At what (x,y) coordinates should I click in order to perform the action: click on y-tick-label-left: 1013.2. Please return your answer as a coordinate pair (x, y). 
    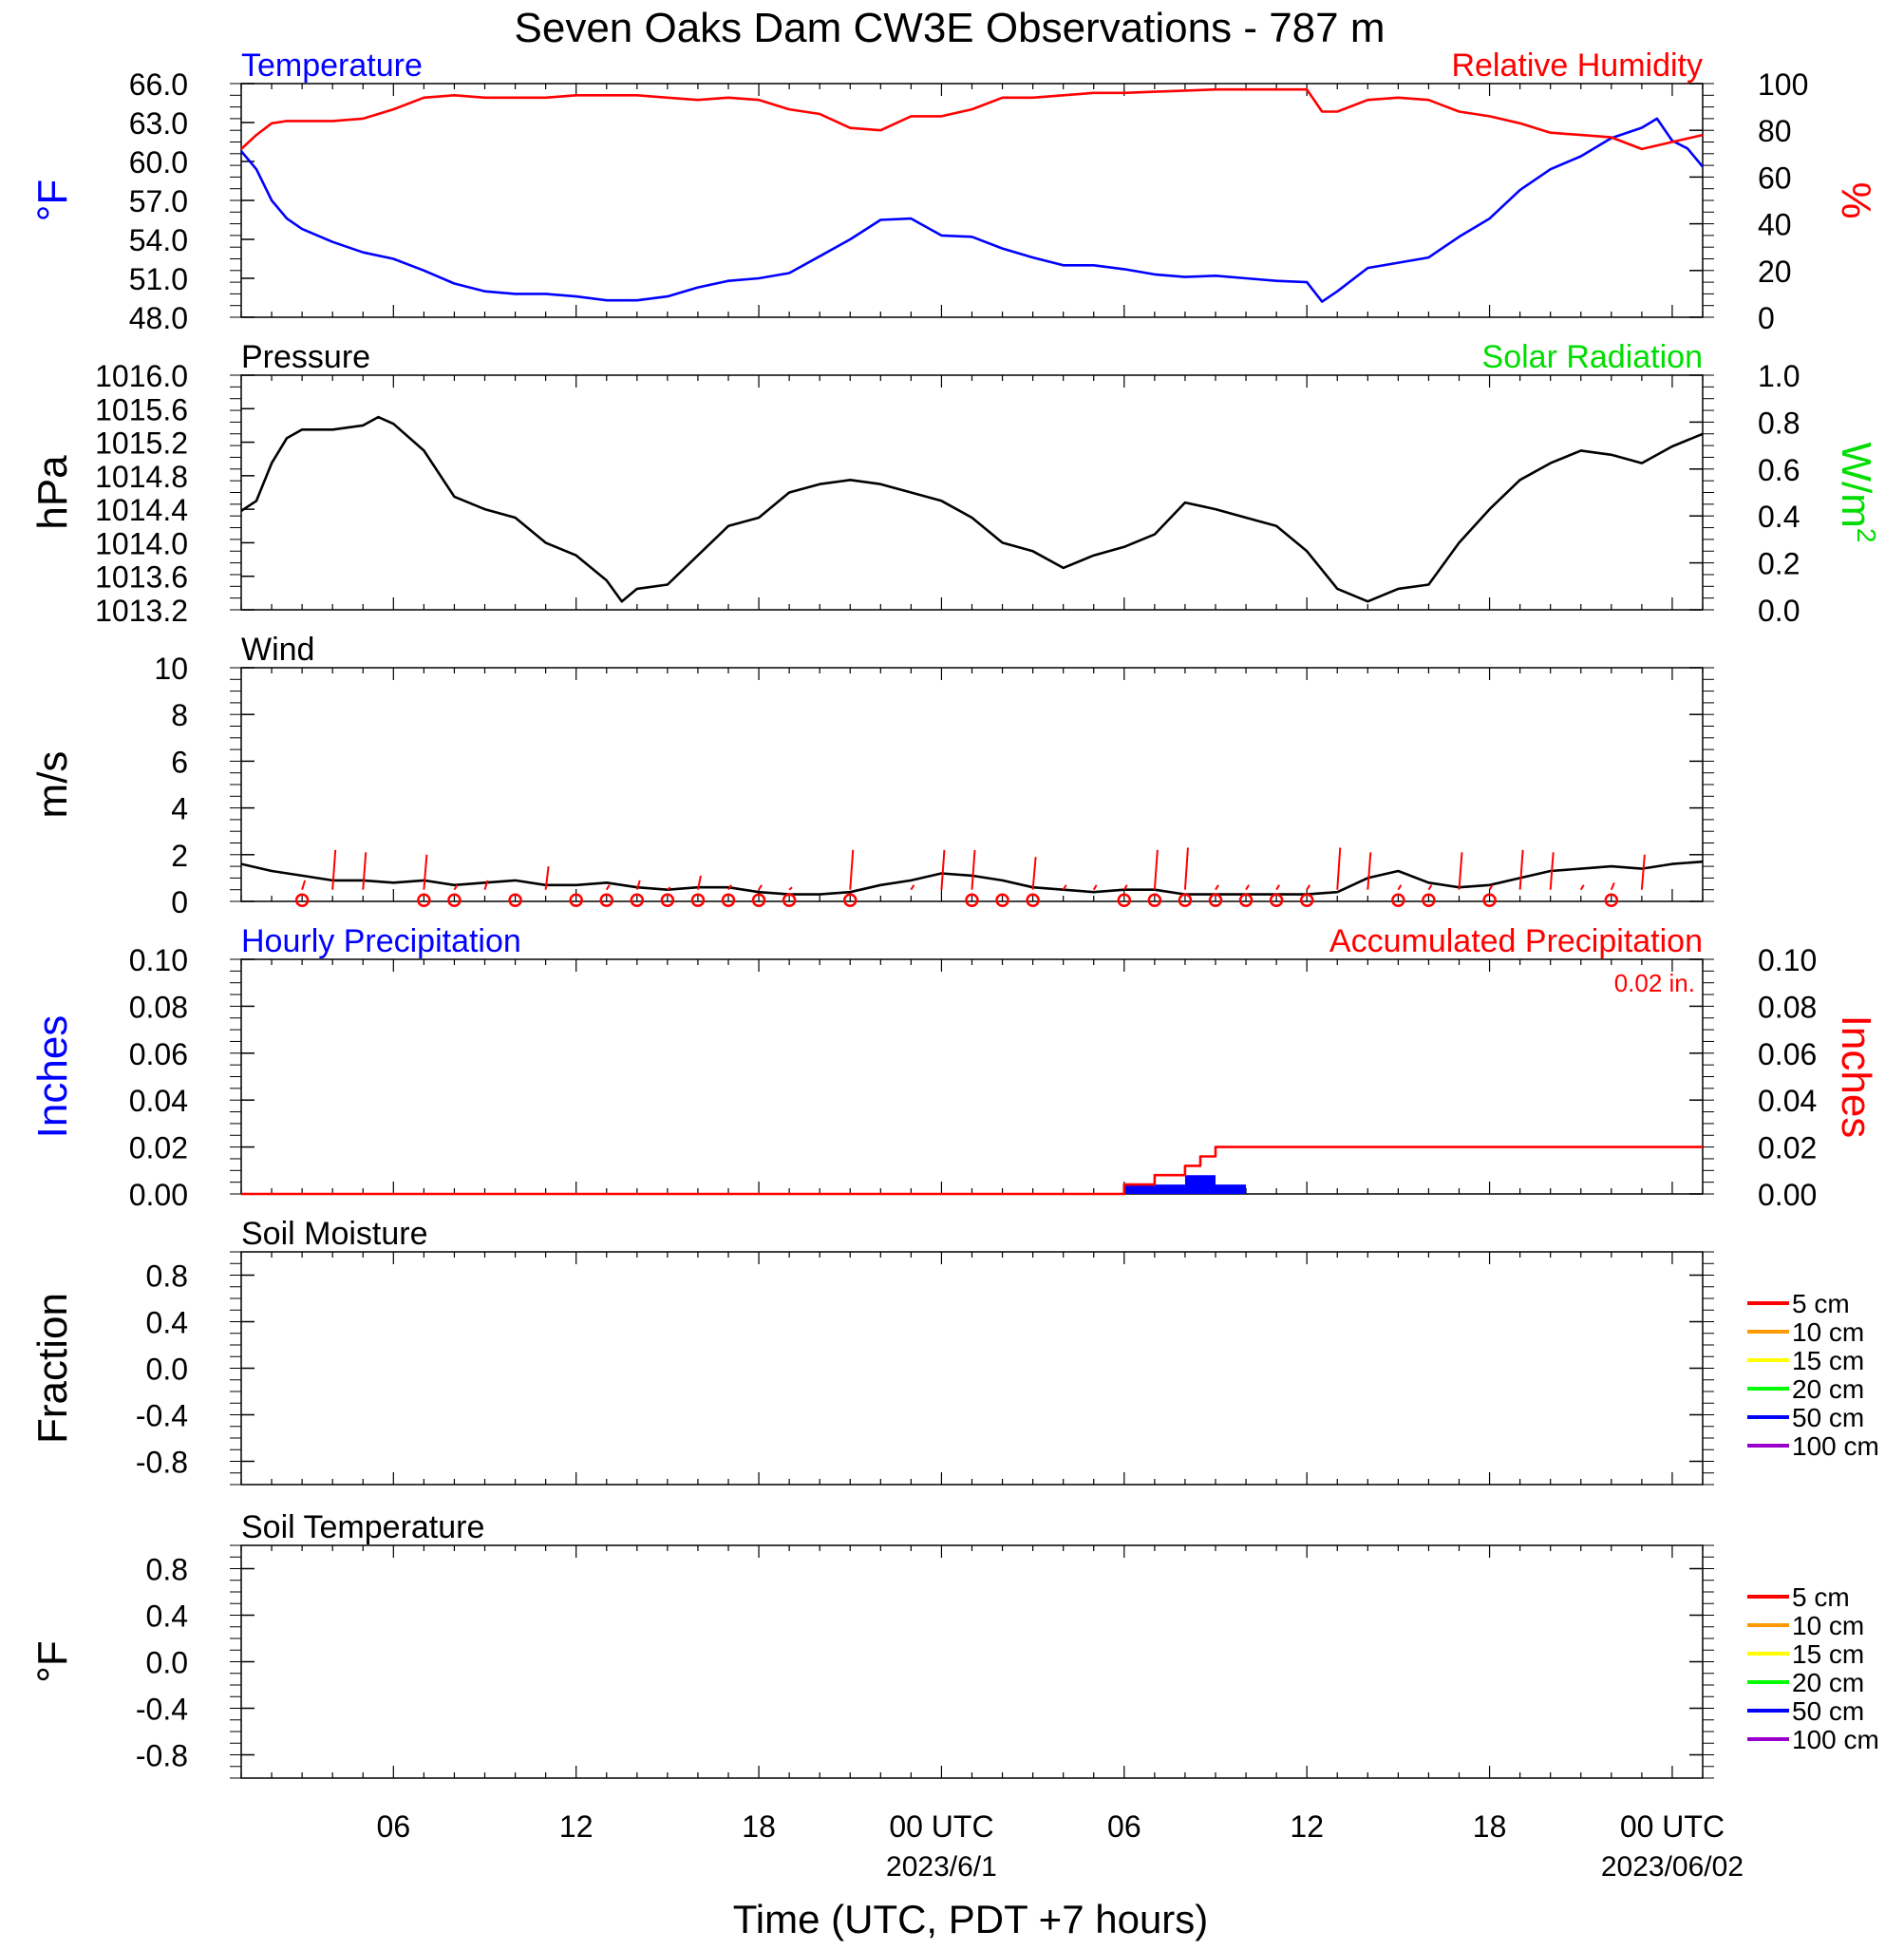
    Looking at the image, I should click on (142, 611).